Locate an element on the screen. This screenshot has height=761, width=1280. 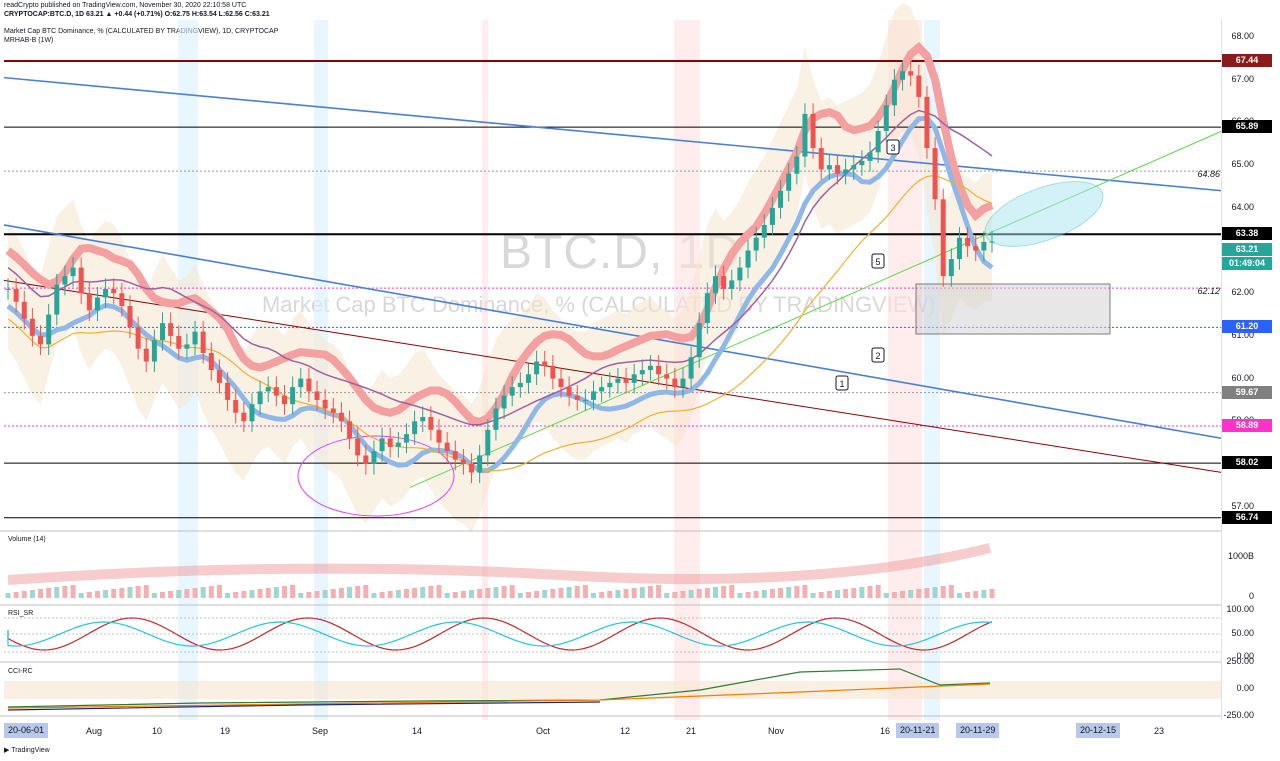
panel-tick: 100.00 is located at coordinates (1240, 609).